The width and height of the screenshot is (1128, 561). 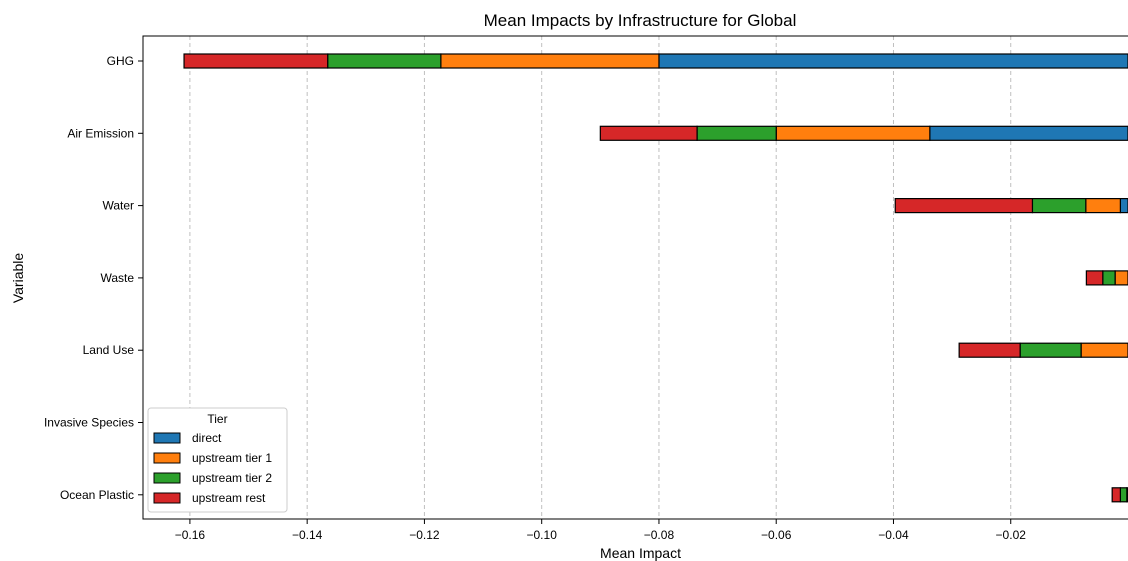 What do you see at coordinates (601, 530) in the screenshot?
I see `x-axis: −0.16 −0.14 −0.12 −0.10 −0.08 −0.06 −0.04 −0.02` at bounding box center [601, 530].